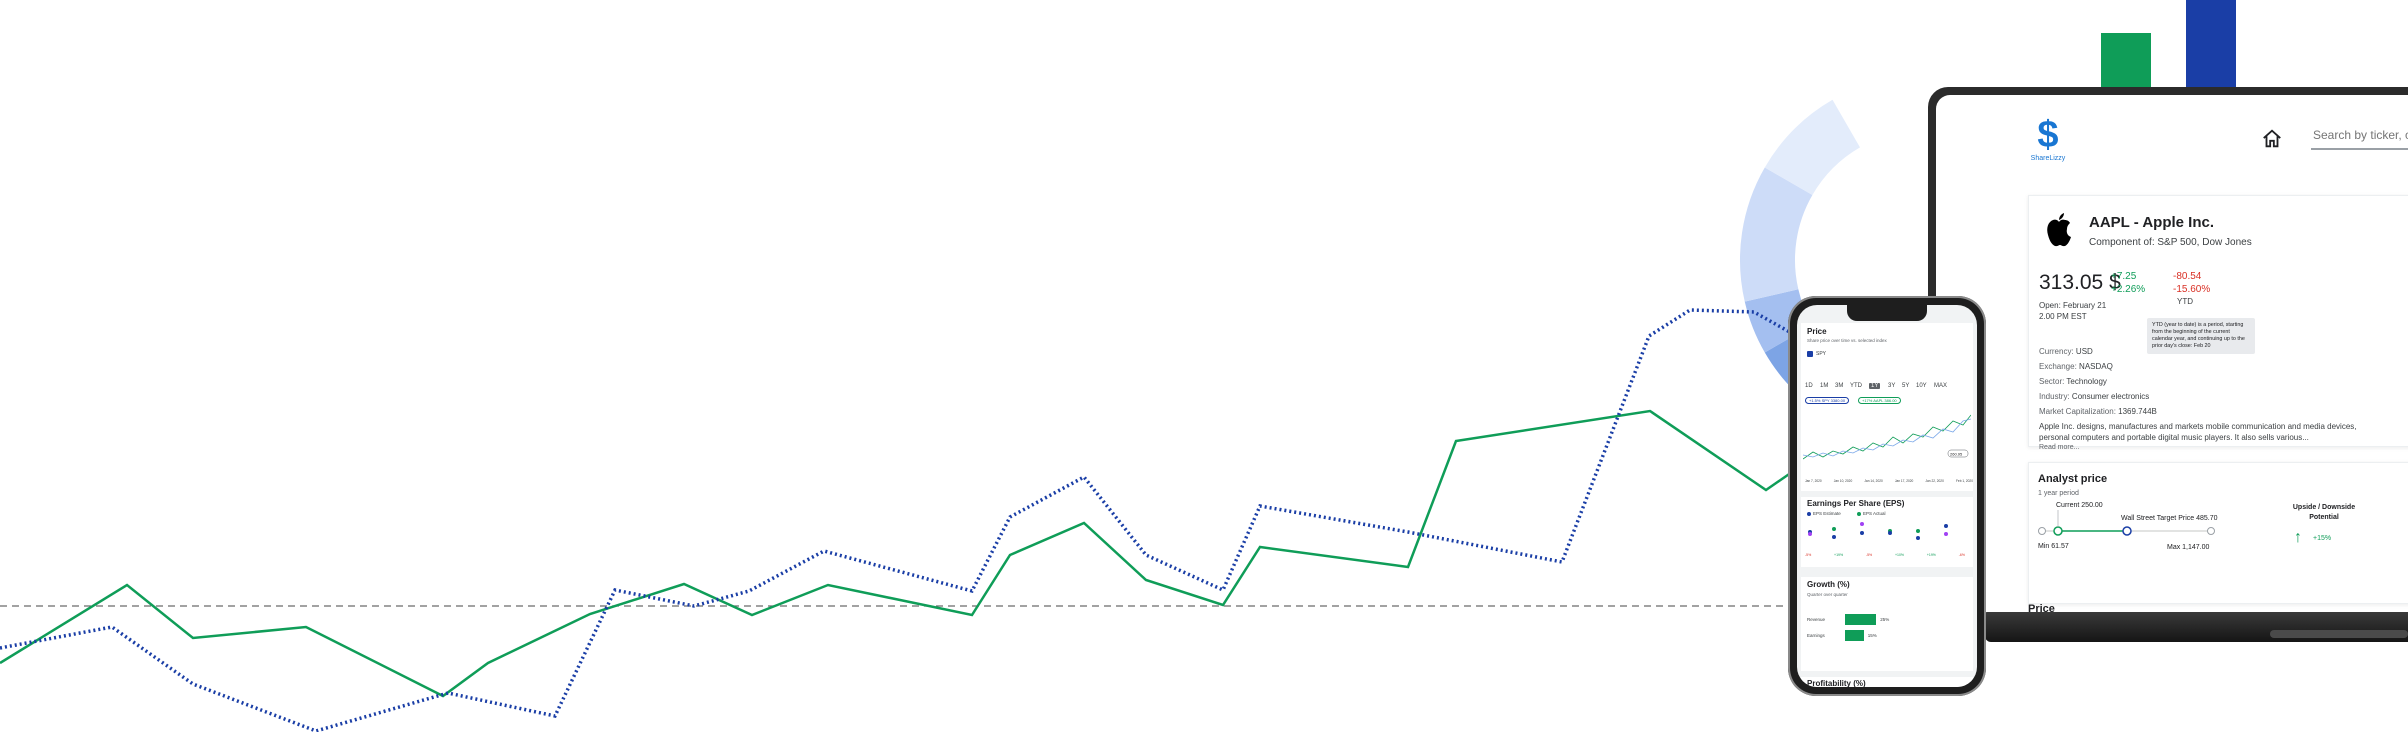 The height and width of the screenshot is (732, 2408). I want to click on eps-actual-label: EPS Actual, so click(1874, 513).